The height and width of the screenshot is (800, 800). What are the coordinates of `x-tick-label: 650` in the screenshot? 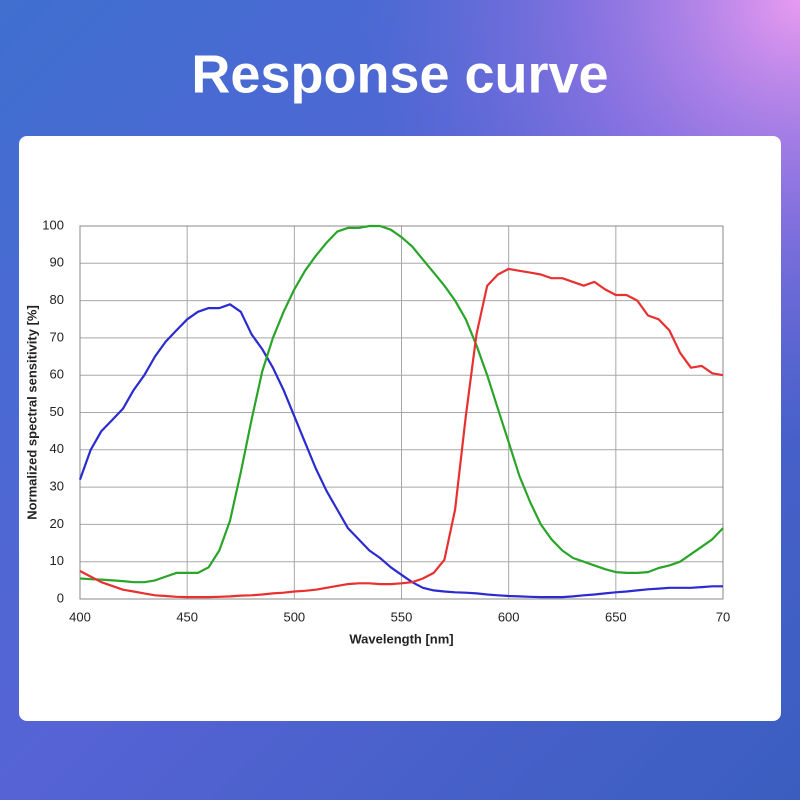 It's located at (616, 616).